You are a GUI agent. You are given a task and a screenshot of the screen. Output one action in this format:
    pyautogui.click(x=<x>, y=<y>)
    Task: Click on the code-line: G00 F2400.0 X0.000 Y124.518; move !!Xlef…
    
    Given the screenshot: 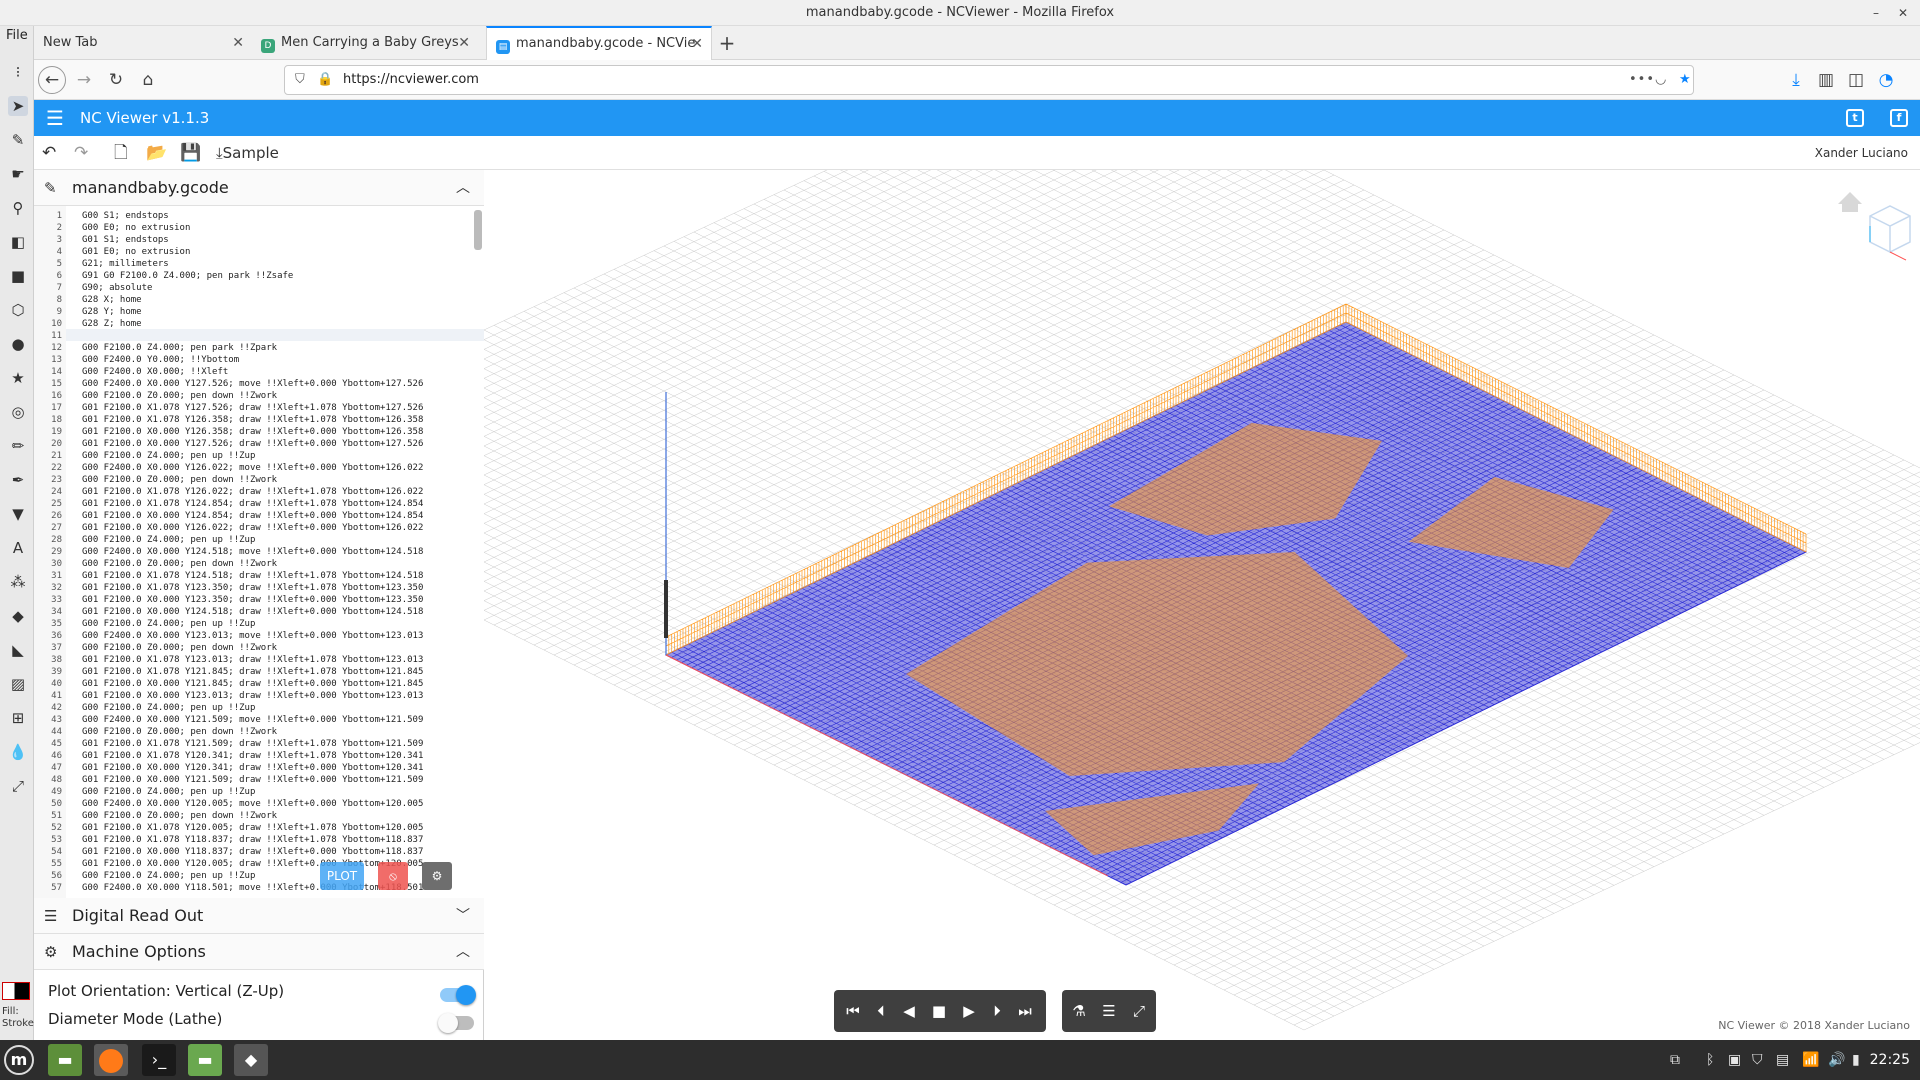 What is the action you would take?
    pyautogui.click(x=253, y=552)
    